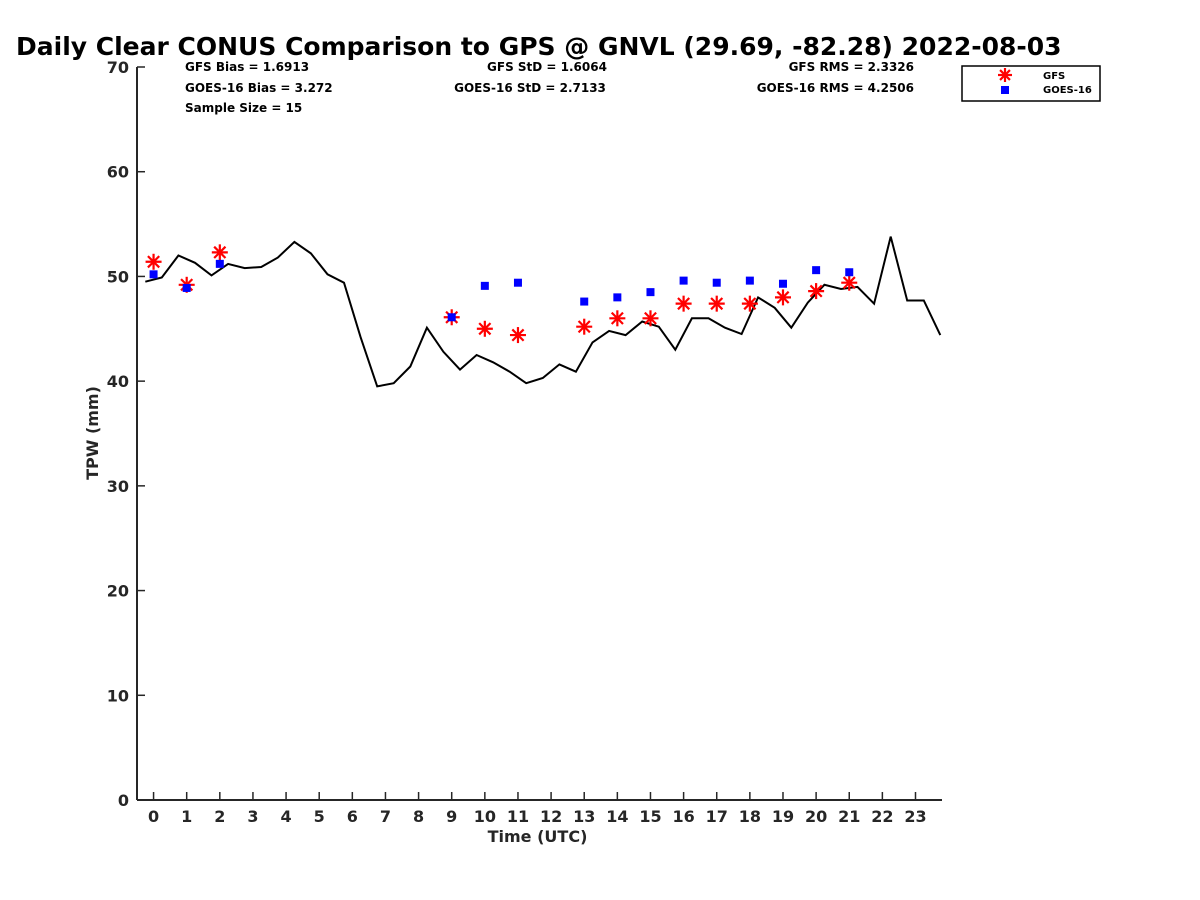 Image resolution: width=1200 pixels, height=900 pixels. I want to click on x-tick-label: 4, so click(286, 816).